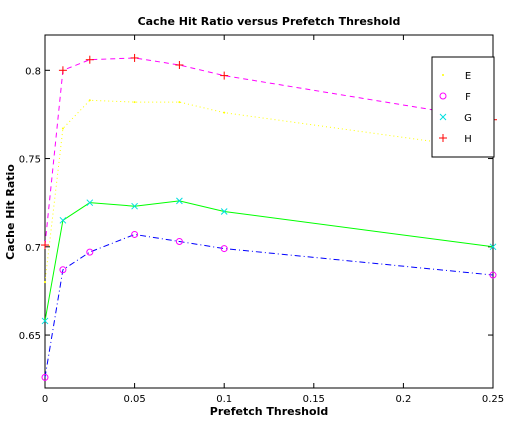 This screenshot has width=522, height=432. Describe the element at coordinates (224, 399) in the screenshot. I see `x-tick-label: 0.1` at that location.